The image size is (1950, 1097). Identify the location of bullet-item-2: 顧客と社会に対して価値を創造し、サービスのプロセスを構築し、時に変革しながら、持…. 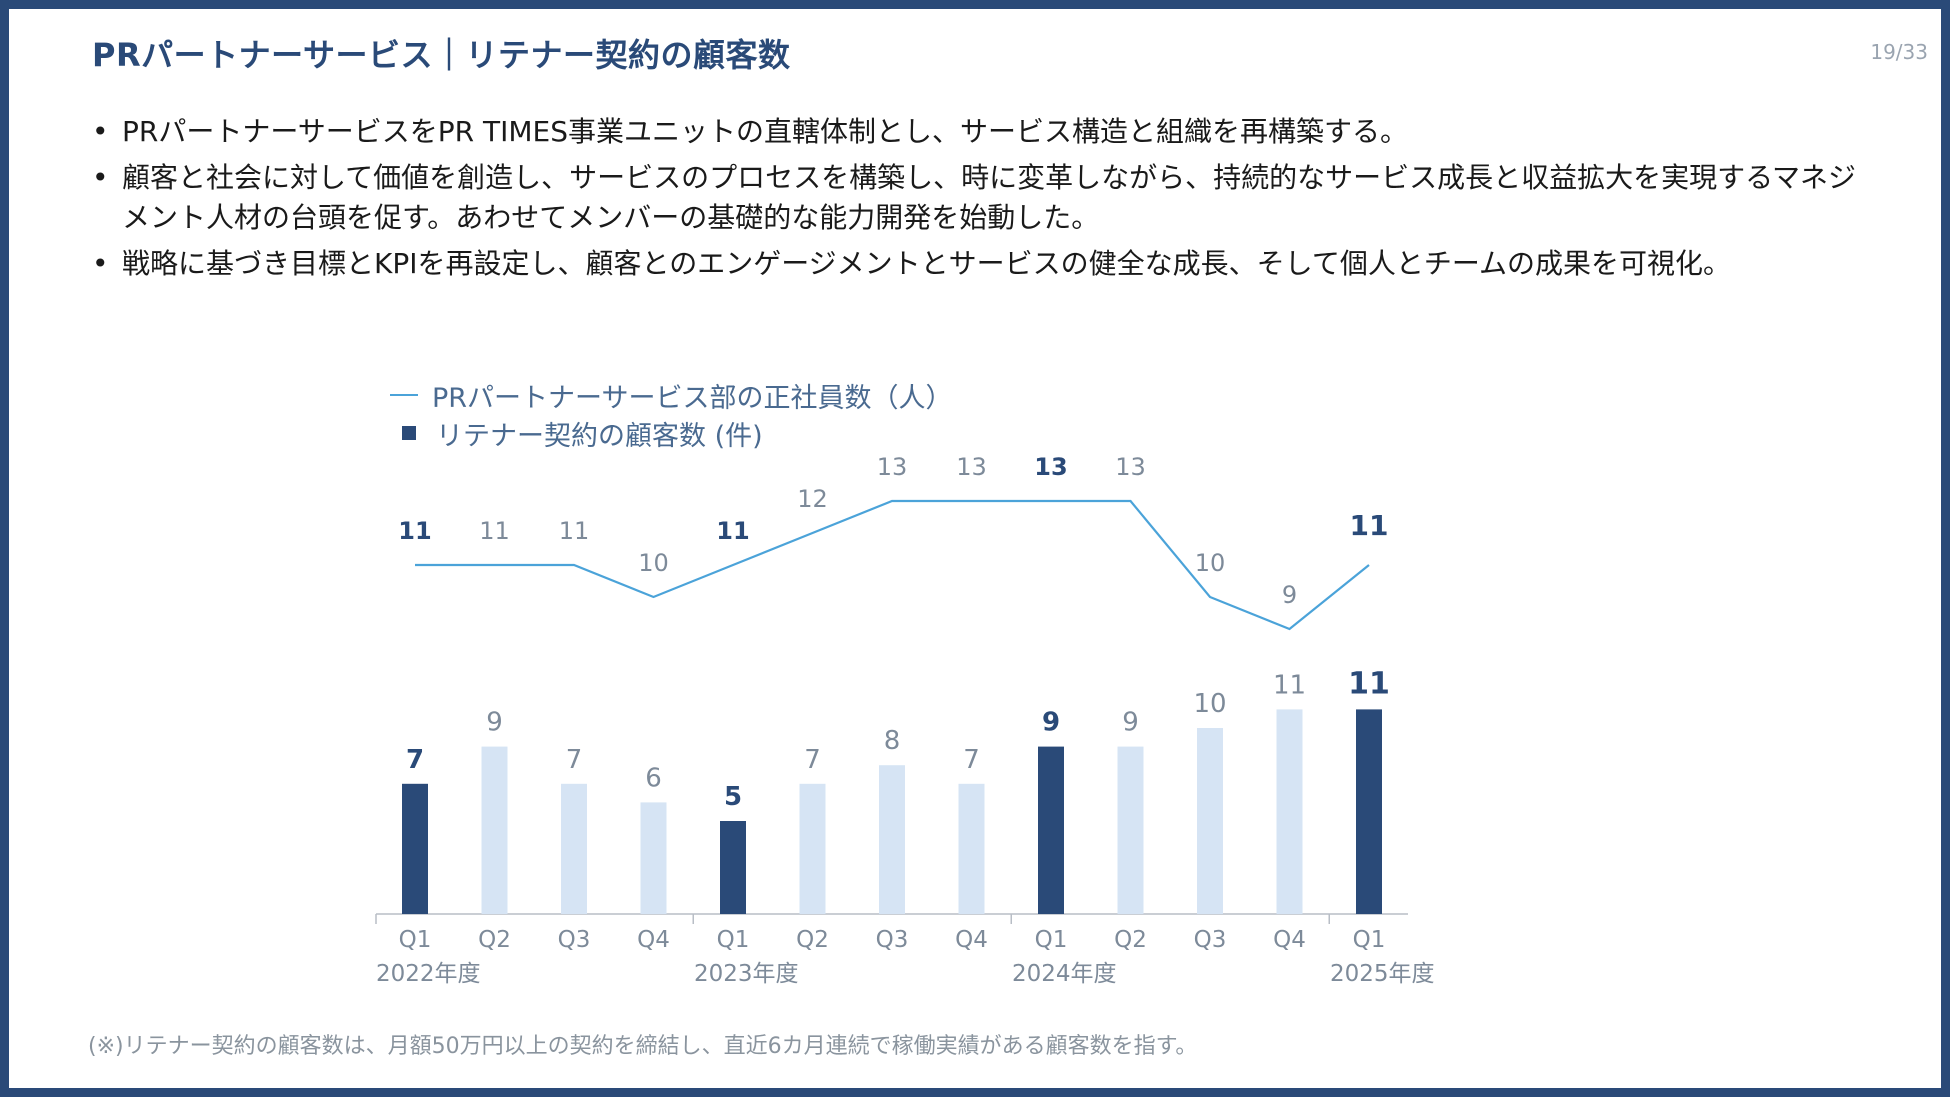
(982, 198).